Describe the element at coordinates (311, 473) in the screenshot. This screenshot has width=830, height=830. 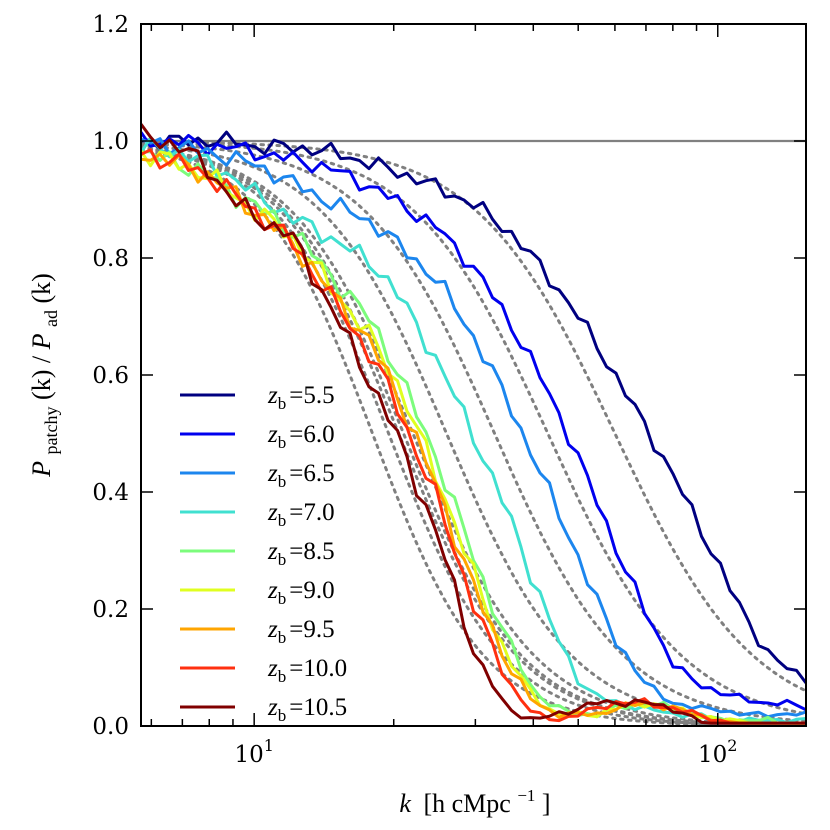
I see `legend-label-value: =6.5` at that location.